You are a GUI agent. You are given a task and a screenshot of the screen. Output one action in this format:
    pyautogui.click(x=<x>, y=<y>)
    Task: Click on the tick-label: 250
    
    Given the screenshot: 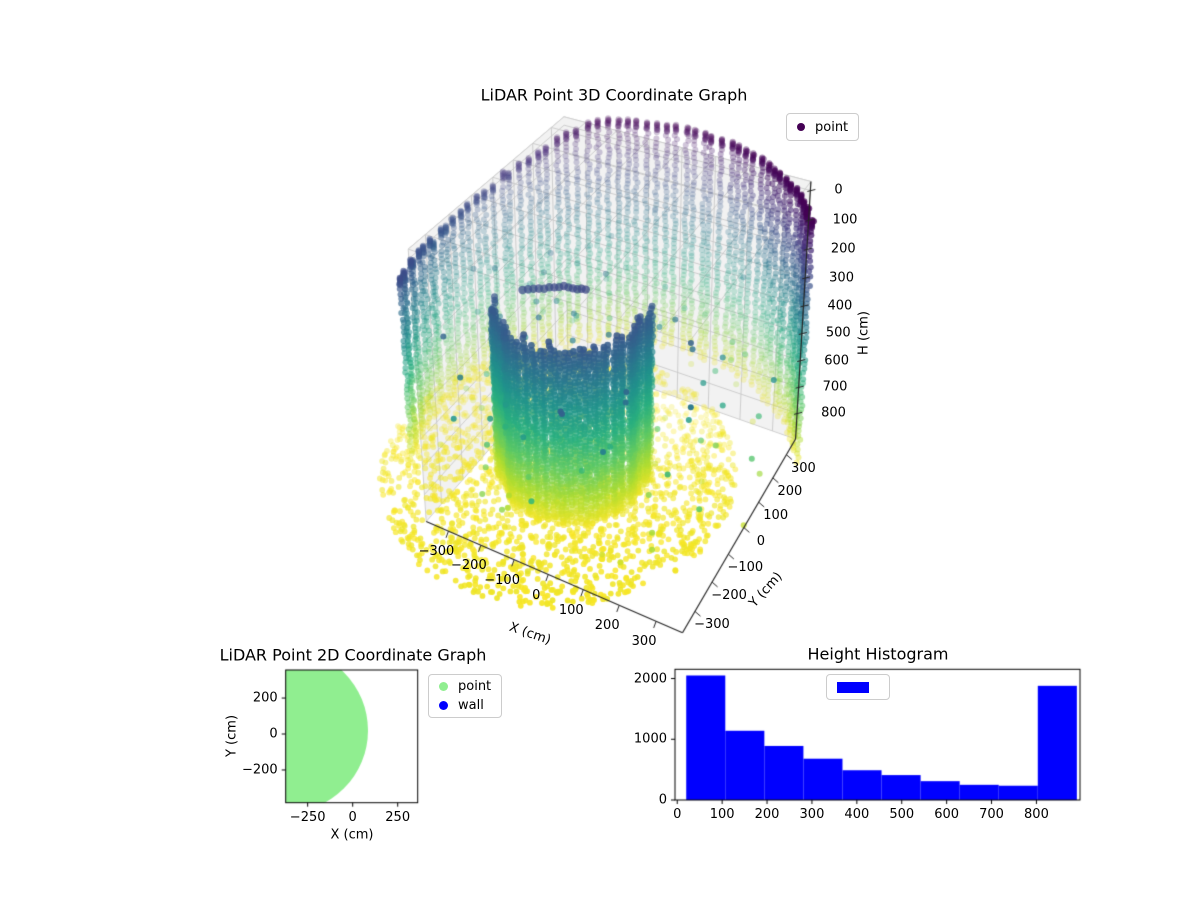 What is the action you would take?
    pyautogui.click(x=398, y=817)
    